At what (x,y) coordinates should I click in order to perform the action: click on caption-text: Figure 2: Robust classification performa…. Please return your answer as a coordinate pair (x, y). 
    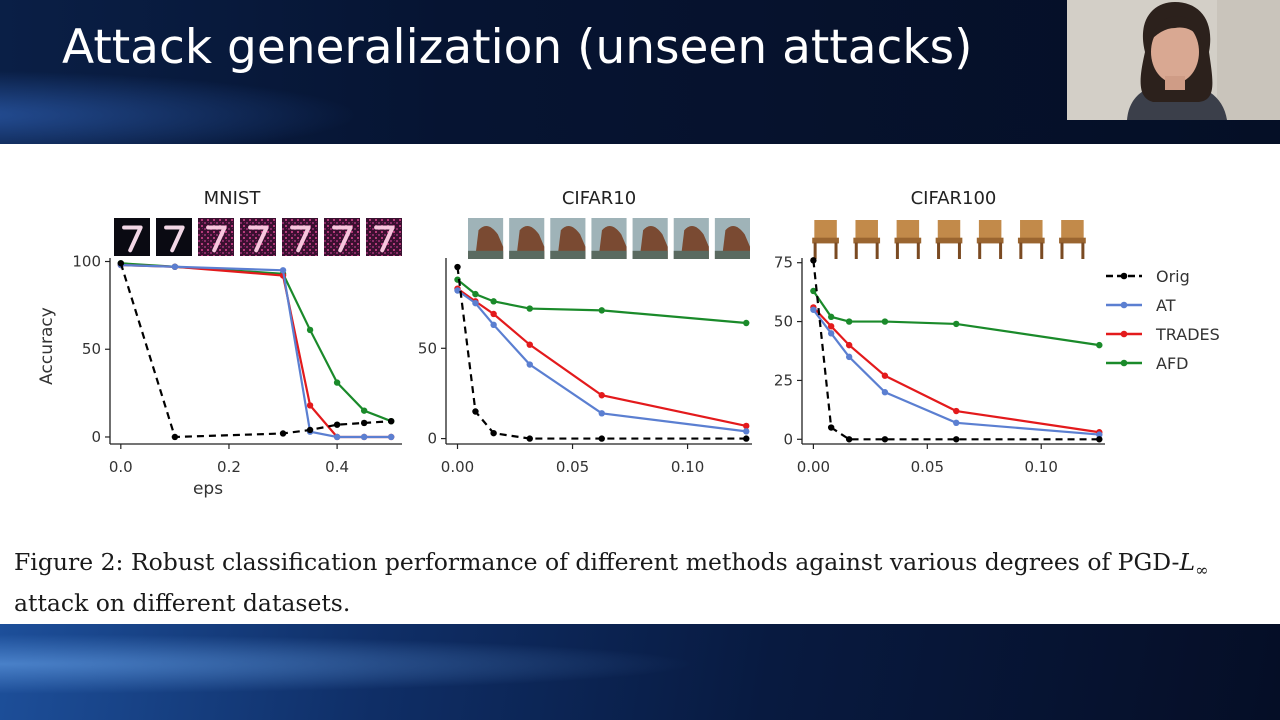
    Looking at the image, I should click on (597, 562).